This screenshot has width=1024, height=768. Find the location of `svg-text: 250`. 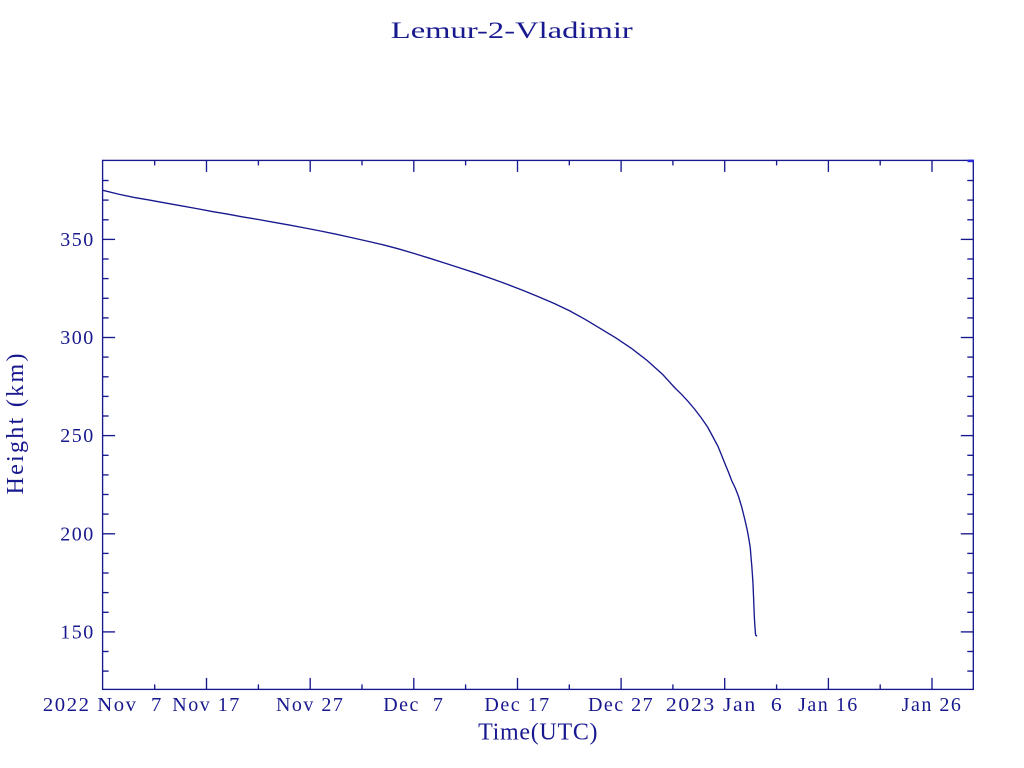

svg-text: 250 is located at coordinates (77, 436).